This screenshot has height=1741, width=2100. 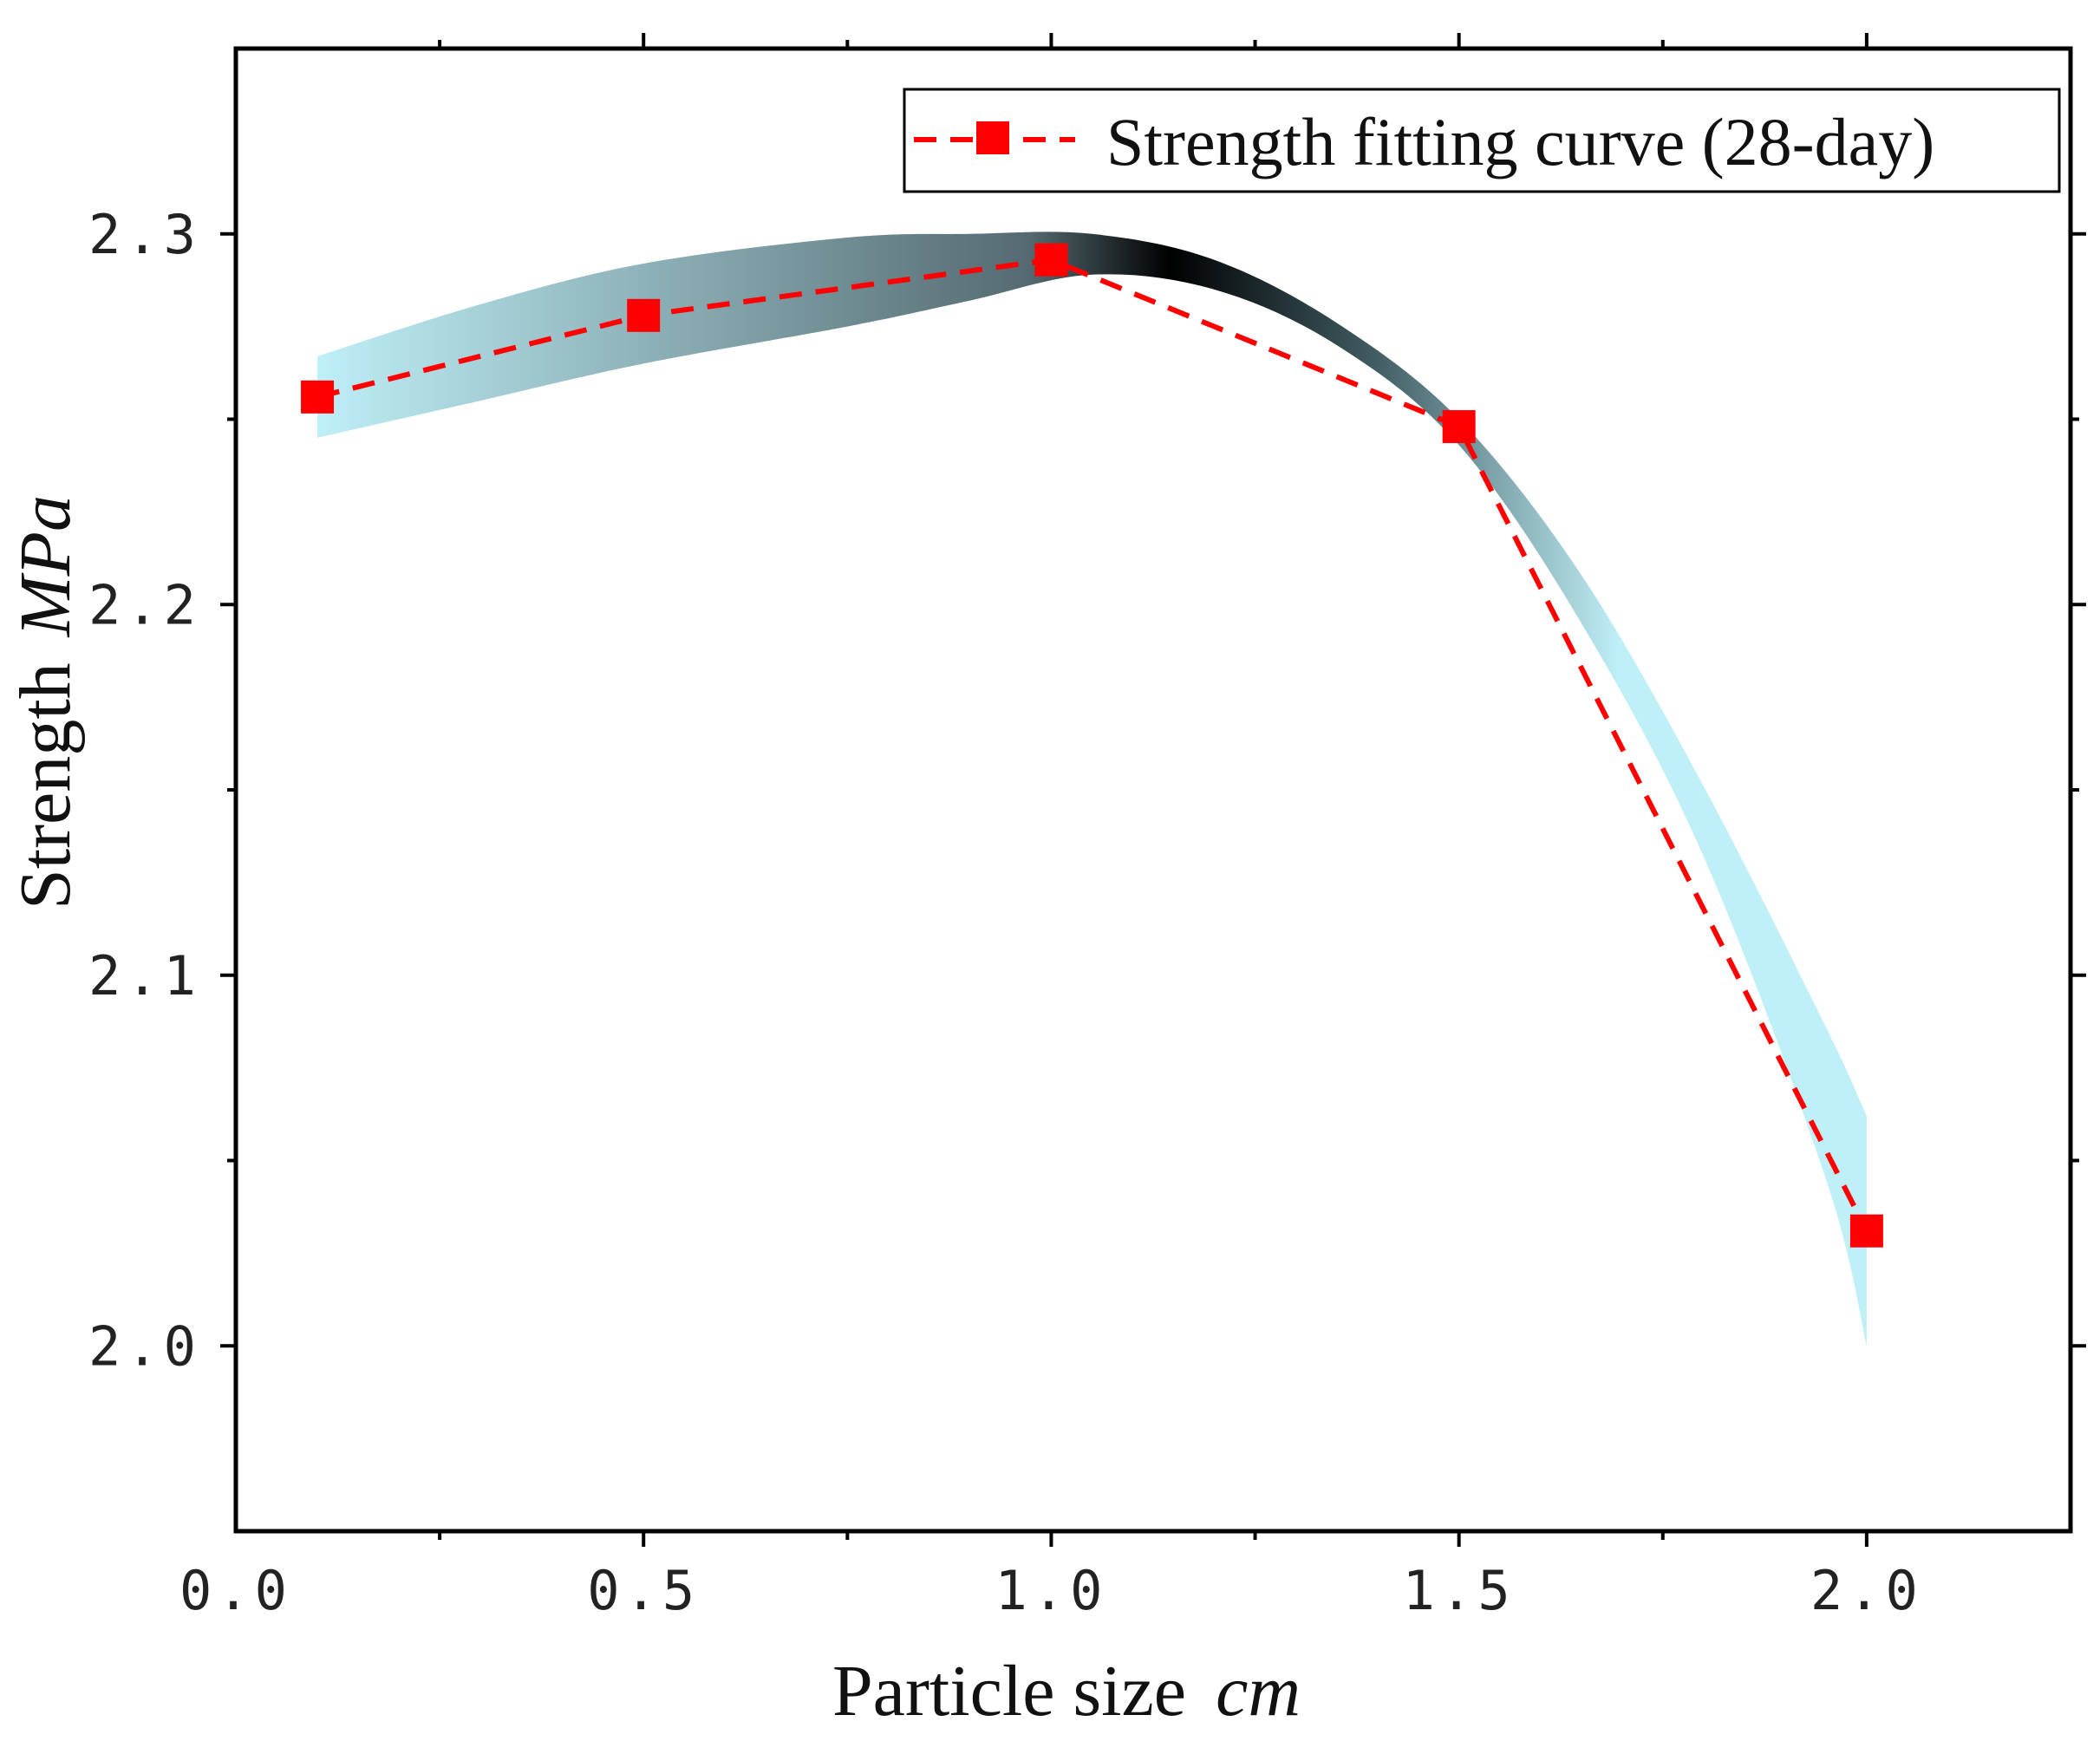 I want to click on legend-box, so click(x=1482, y=140).